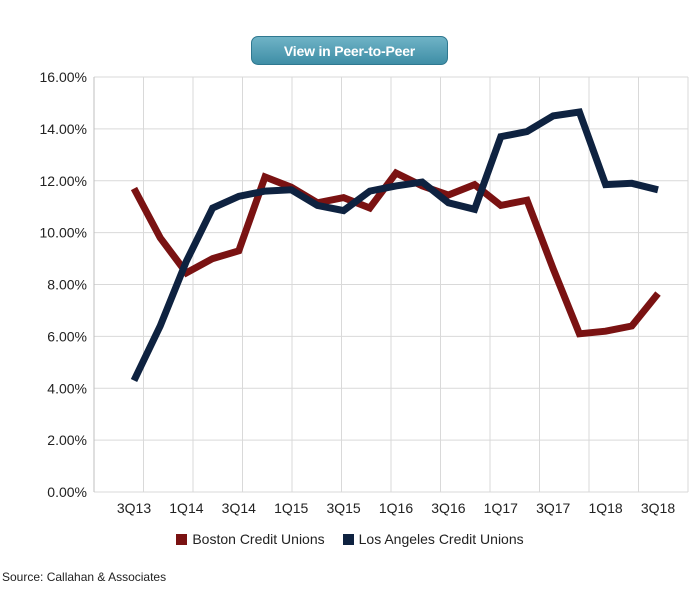 This screenshot has height=590, width=700. I want to click on x-tick-label: 3Q15, so click(343, 508).